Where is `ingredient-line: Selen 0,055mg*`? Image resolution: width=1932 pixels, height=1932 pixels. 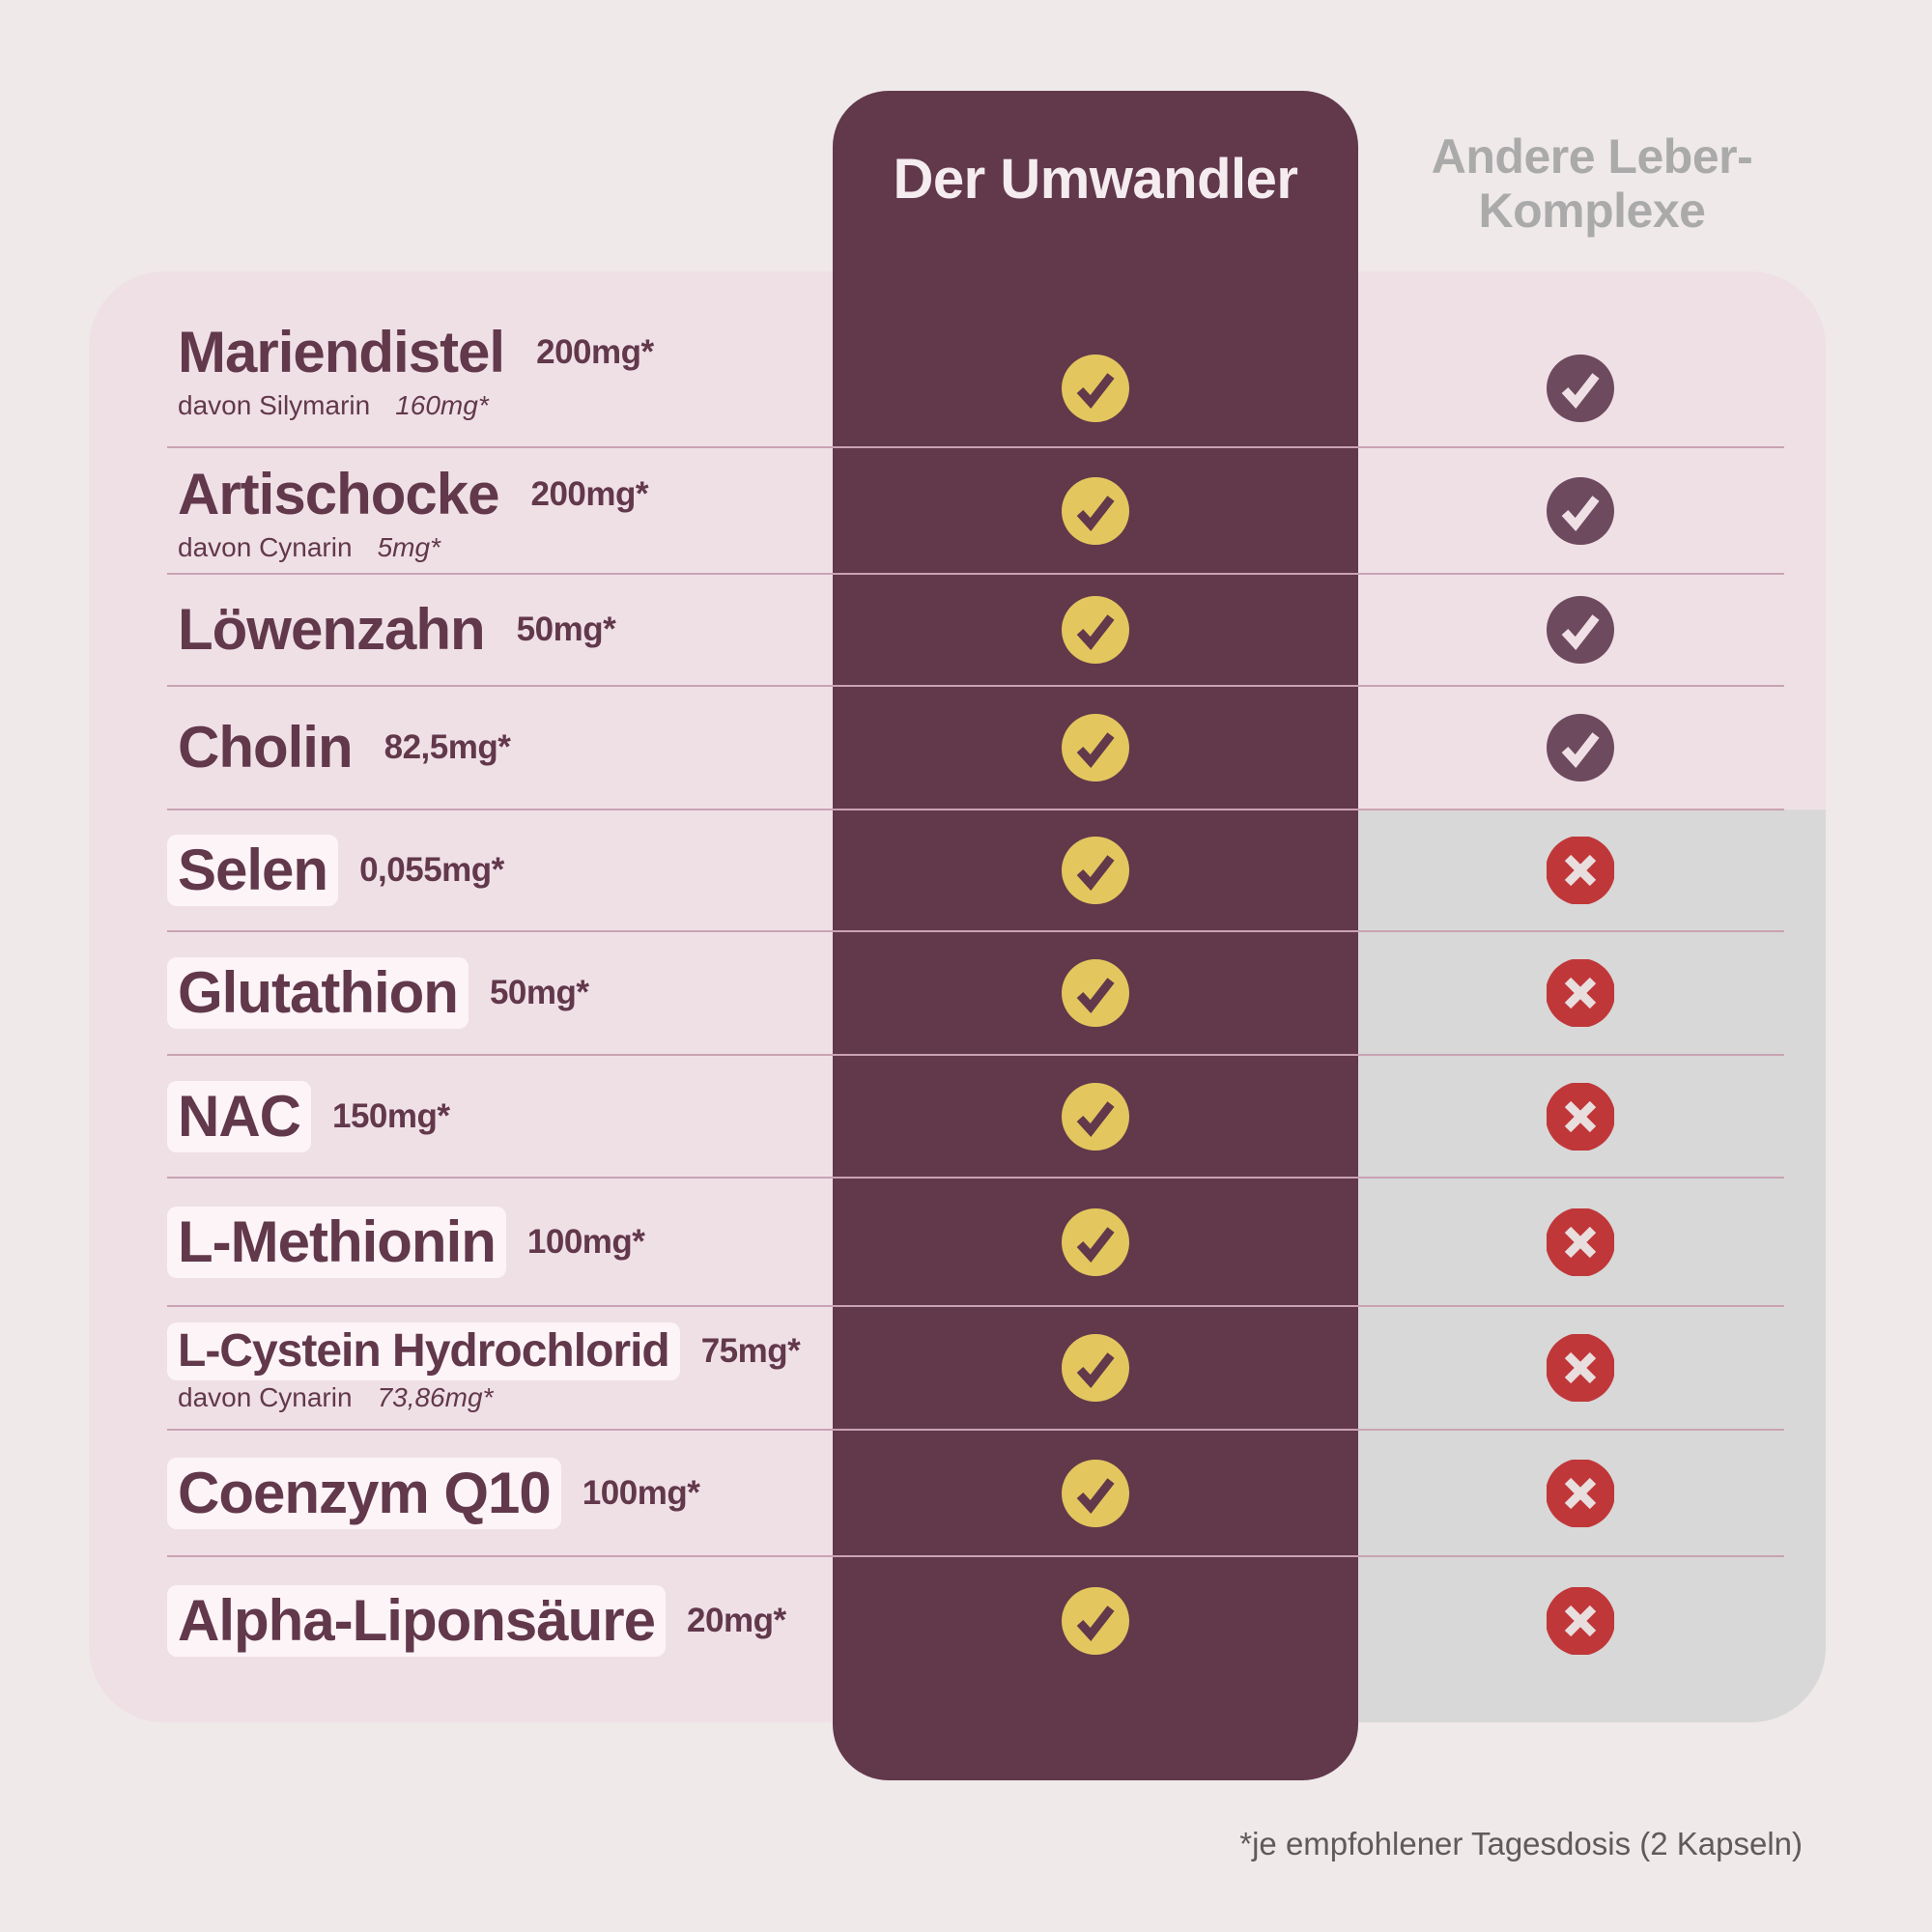 ingredient-line: Selen 0,055mg* is located at coordinates (335, 870).